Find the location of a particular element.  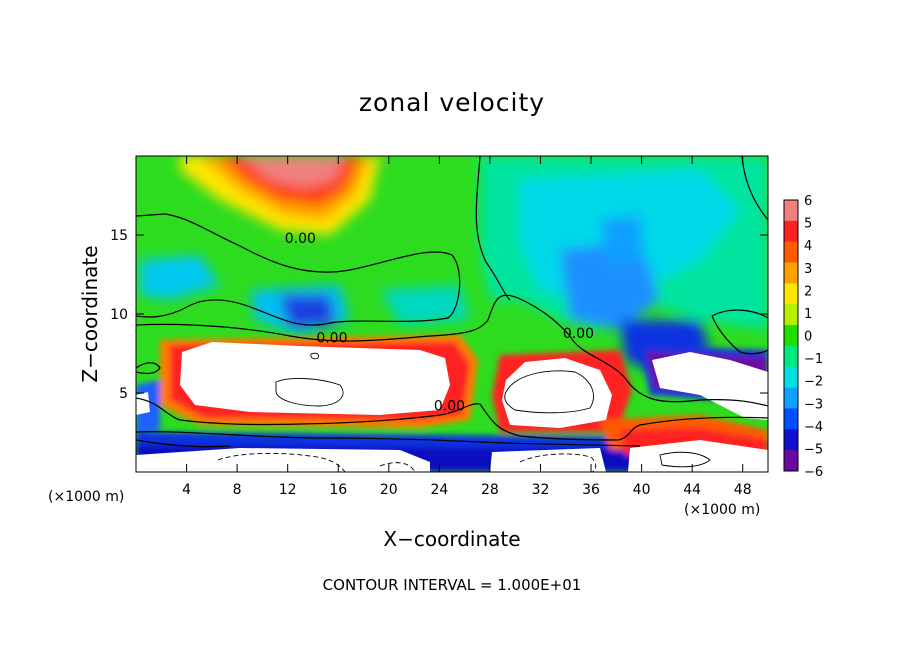

x-tick-label: 32 is located at coordinates (541, 490).